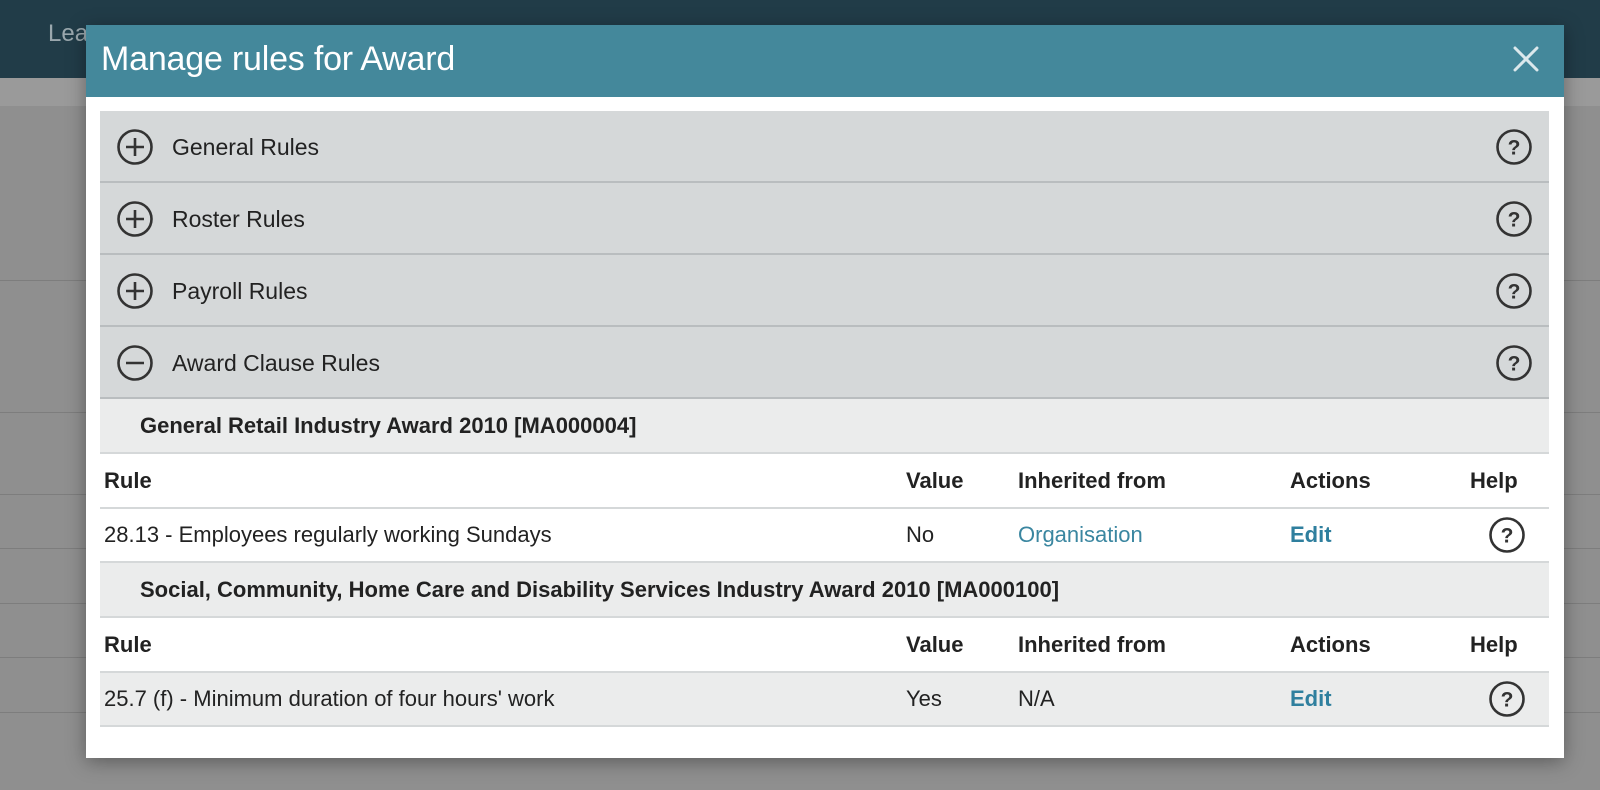 The width and height of the screenshot is (1600, 790). What do you see at coordinates (824, 291) in the screenshot?
I see `section-payroll-rules: Payroll Rules ?` at bounding box center [824, 291].